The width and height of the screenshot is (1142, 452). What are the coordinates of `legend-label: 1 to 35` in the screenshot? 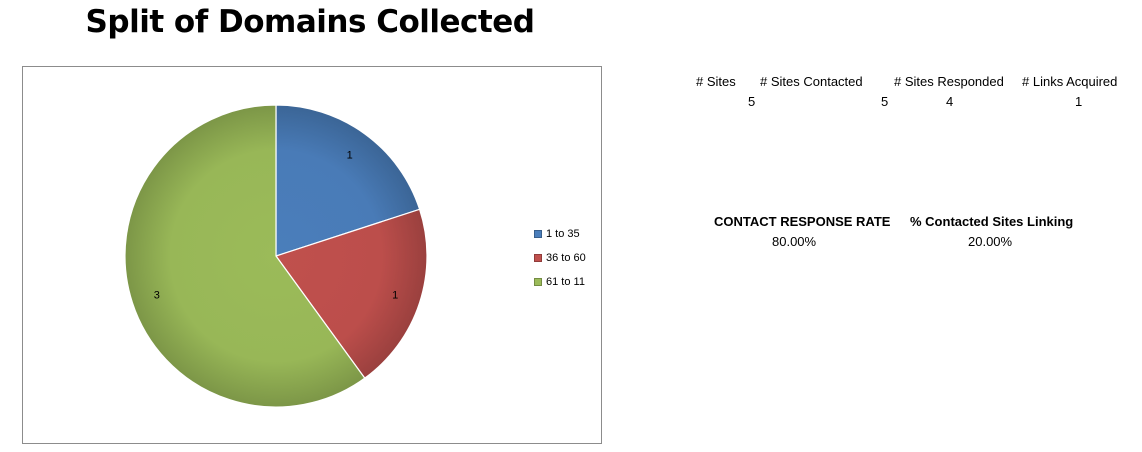 It's located at (563, 234).